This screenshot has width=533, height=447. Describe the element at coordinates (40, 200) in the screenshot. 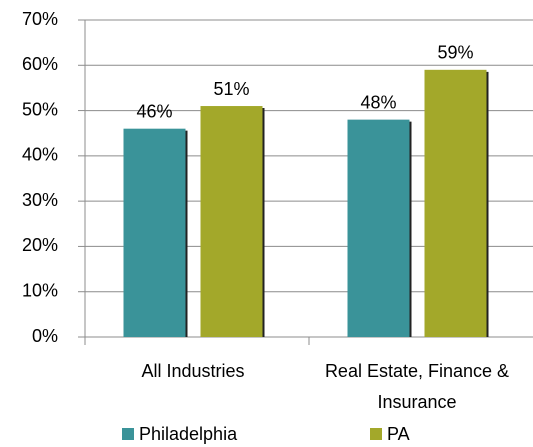

I see `y-tick-label: 30%` at that location.